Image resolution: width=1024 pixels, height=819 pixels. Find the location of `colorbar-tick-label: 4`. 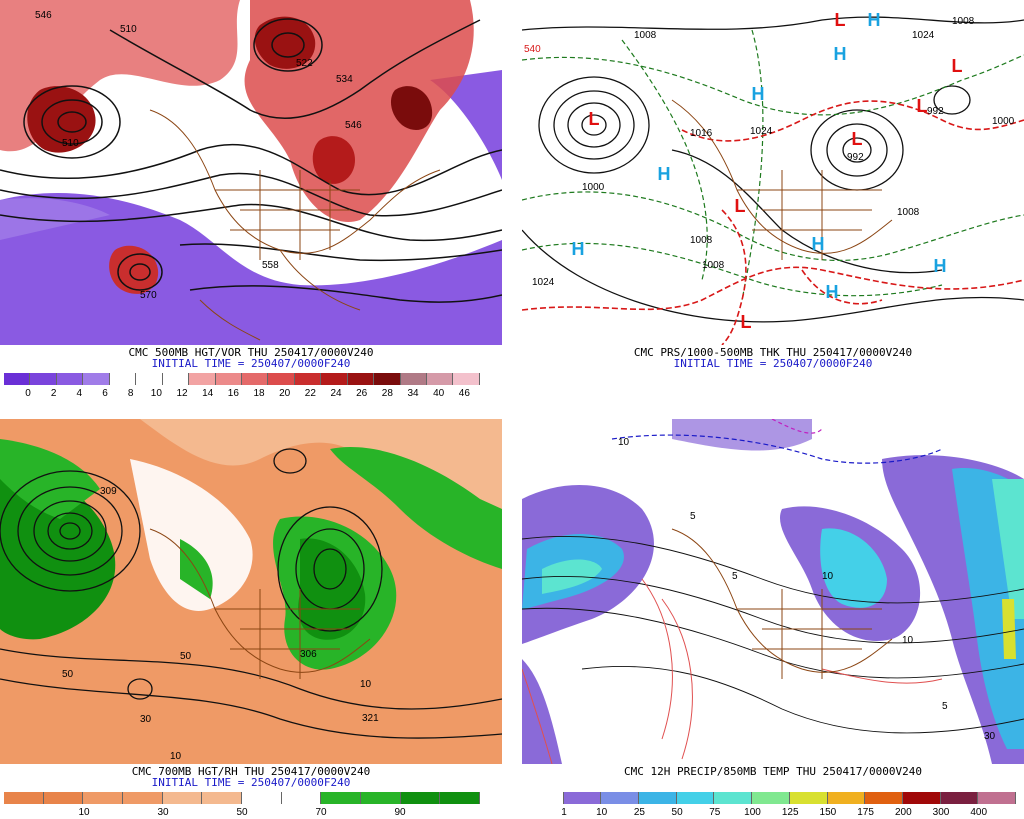

colorbar-tick-label: 4 is located at coordinates (79, 393).